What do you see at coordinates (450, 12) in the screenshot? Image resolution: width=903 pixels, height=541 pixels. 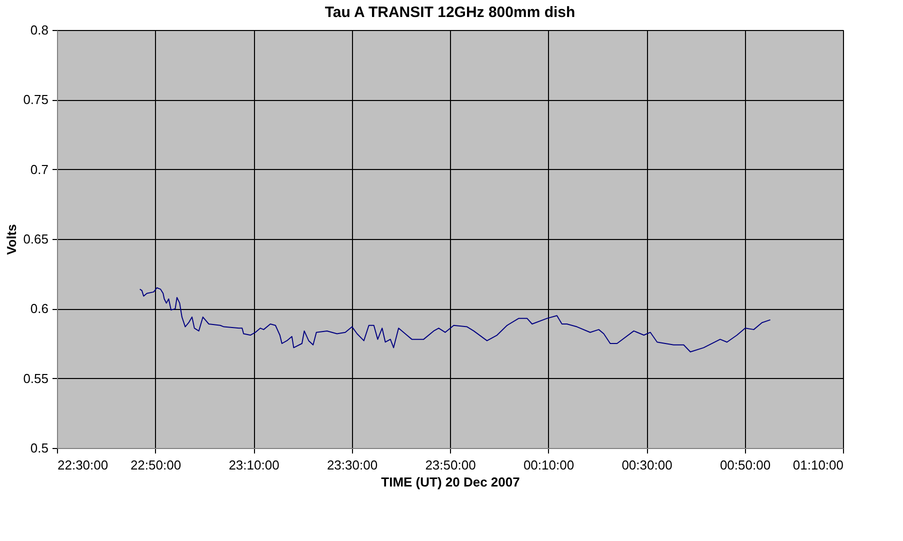 I see `chart-title: Tau A TRANSIT 12GHz 800mm dish` at bounding box center [450, 12].